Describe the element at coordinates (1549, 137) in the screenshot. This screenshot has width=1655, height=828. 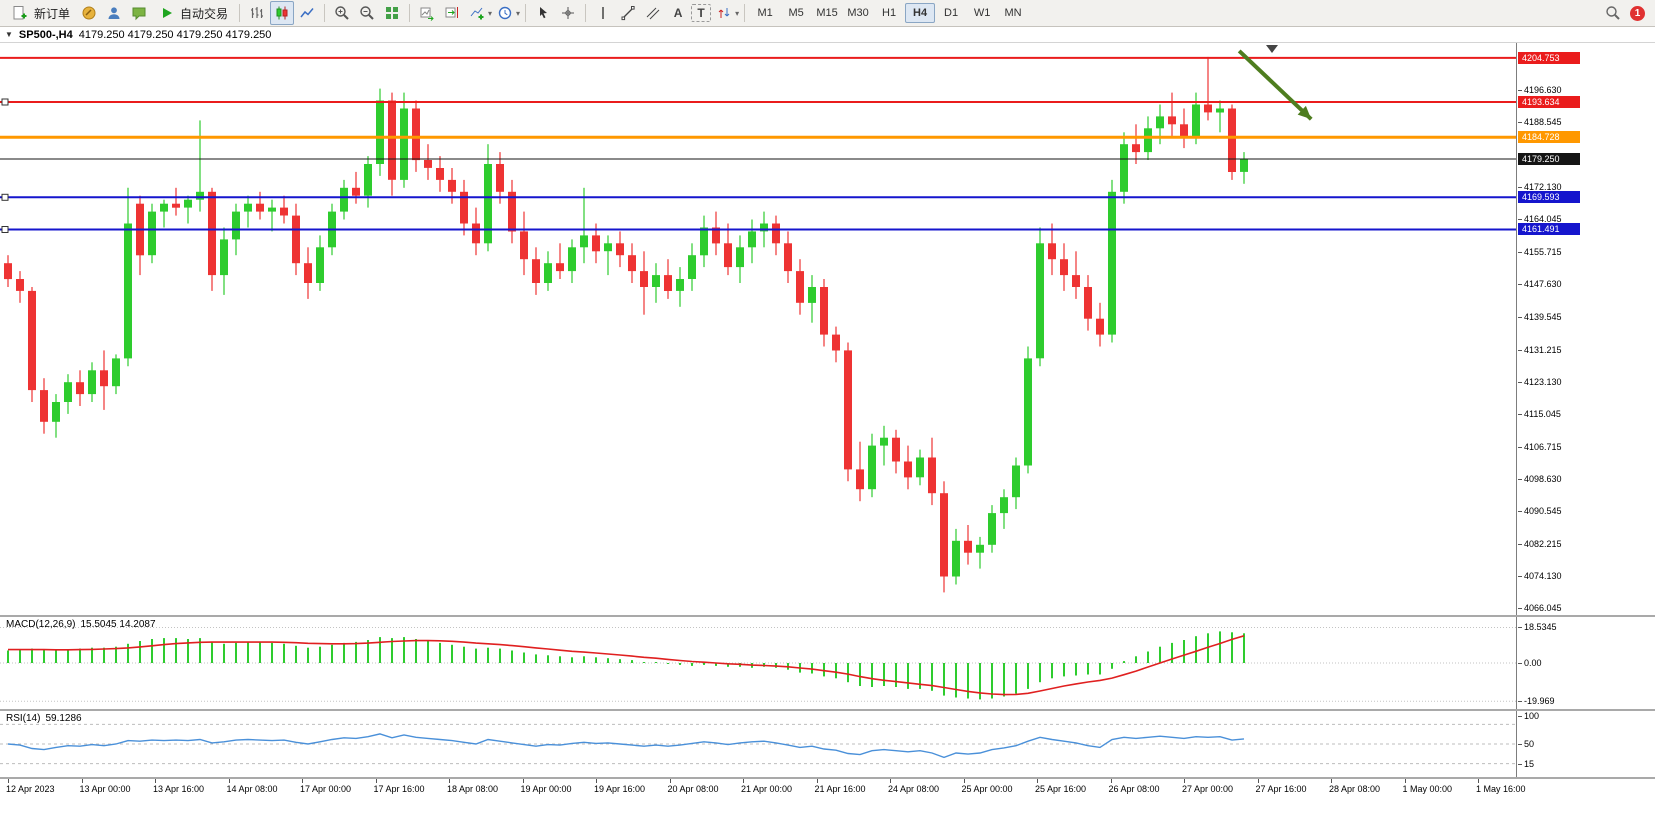
I see `price-line-badge: 4184.728` at that location.